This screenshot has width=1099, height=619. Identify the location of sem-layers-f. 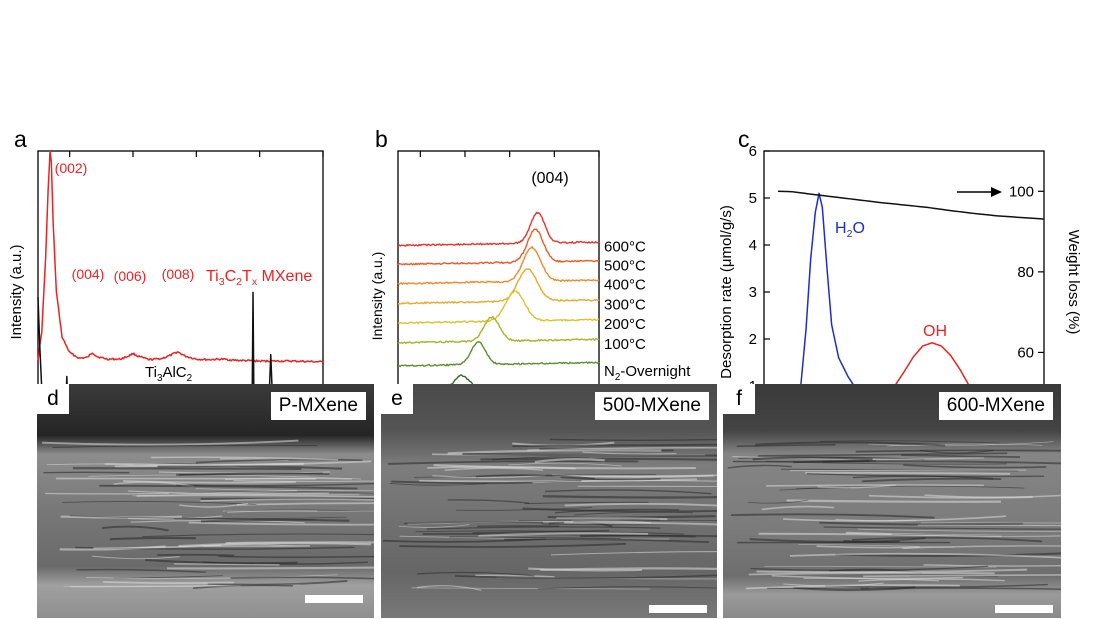
(894, 516).